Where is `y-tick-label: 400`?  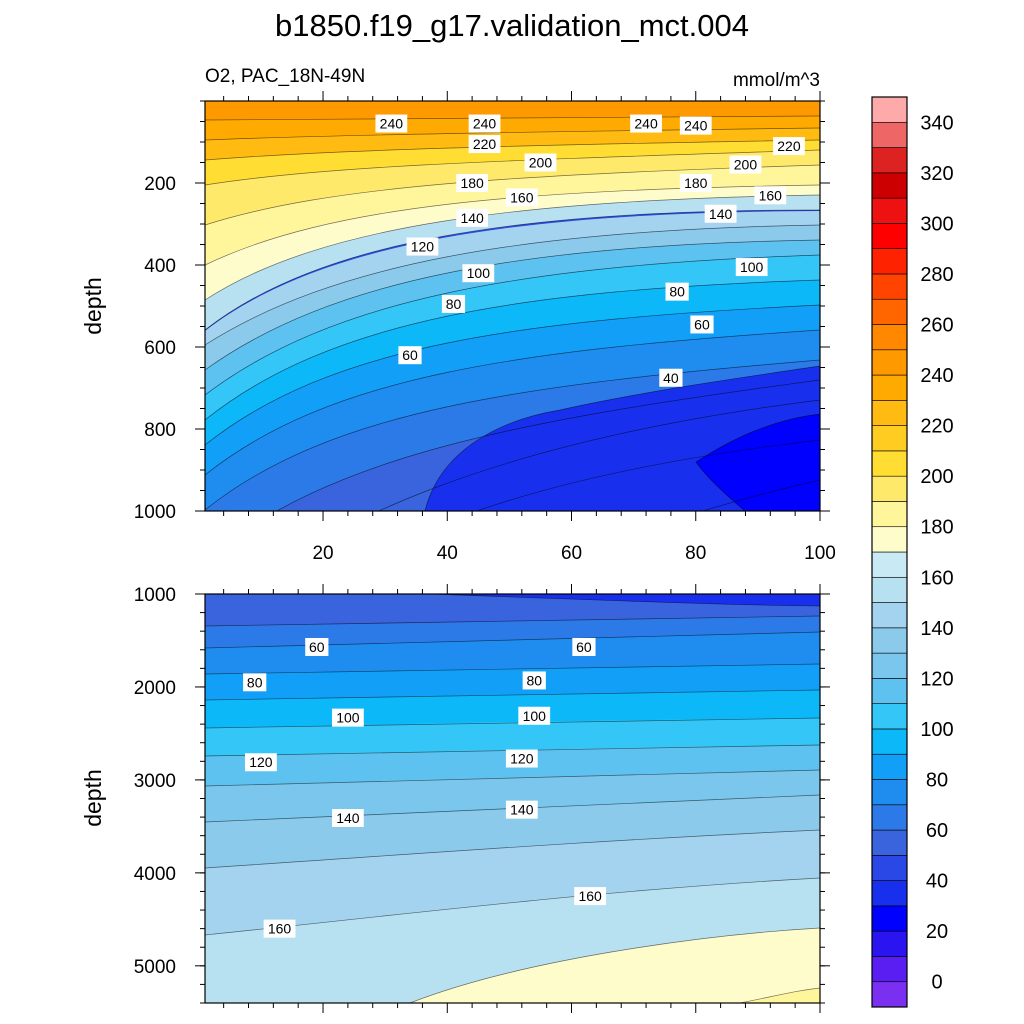
y-tick-label: 400 is located at coordinates (160, 266).